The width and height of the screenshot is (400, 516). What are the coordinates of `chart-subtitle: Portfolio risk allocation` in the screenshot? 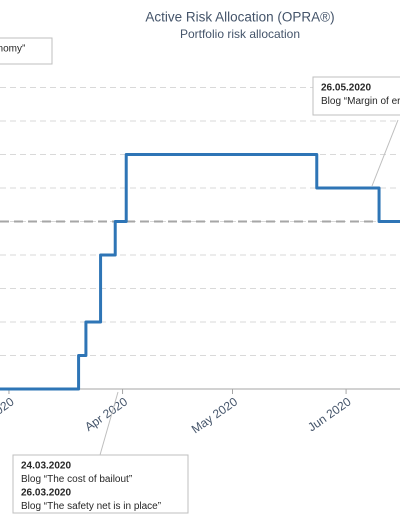 It's located at (240, 34).